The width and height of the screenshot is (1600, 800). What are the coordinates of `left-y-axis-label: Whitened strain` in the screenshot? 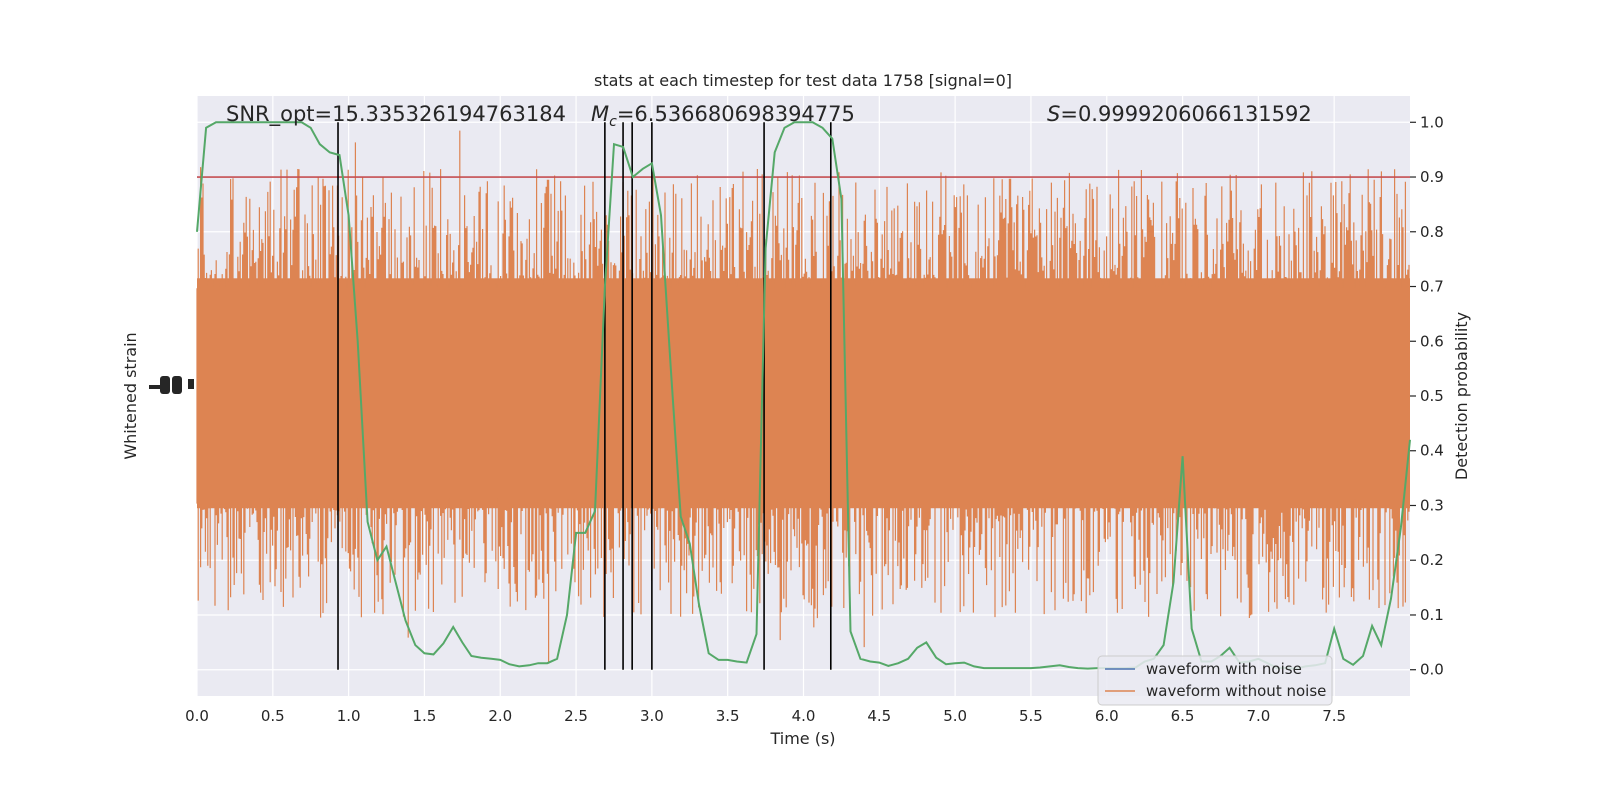 It's located at (130, 395).